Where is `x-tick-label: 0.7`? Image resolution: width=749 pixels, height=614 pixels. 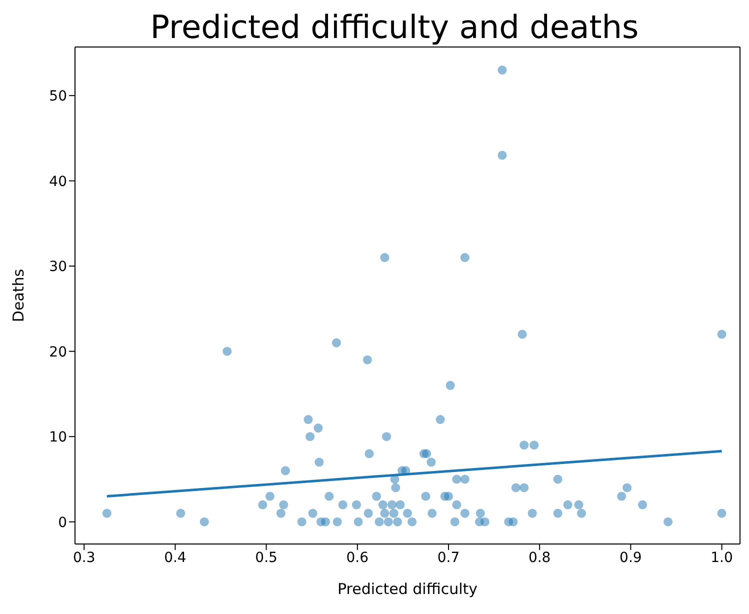 x-tick-label: 0.7 is located at coordinates (448, 558).